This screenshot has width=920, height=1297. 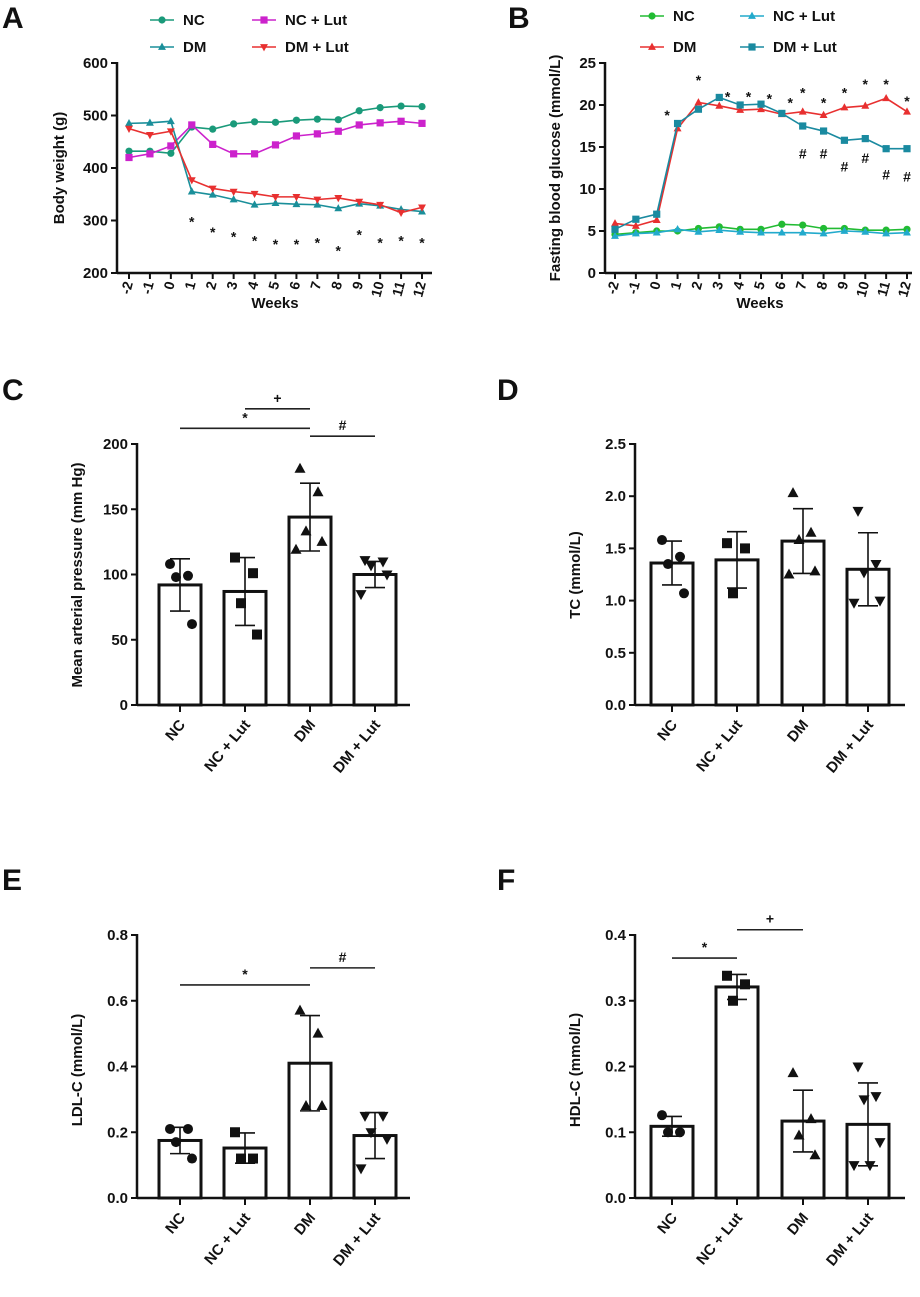 I want to click on x-tick-label: 12, so click(x=419, y=288).